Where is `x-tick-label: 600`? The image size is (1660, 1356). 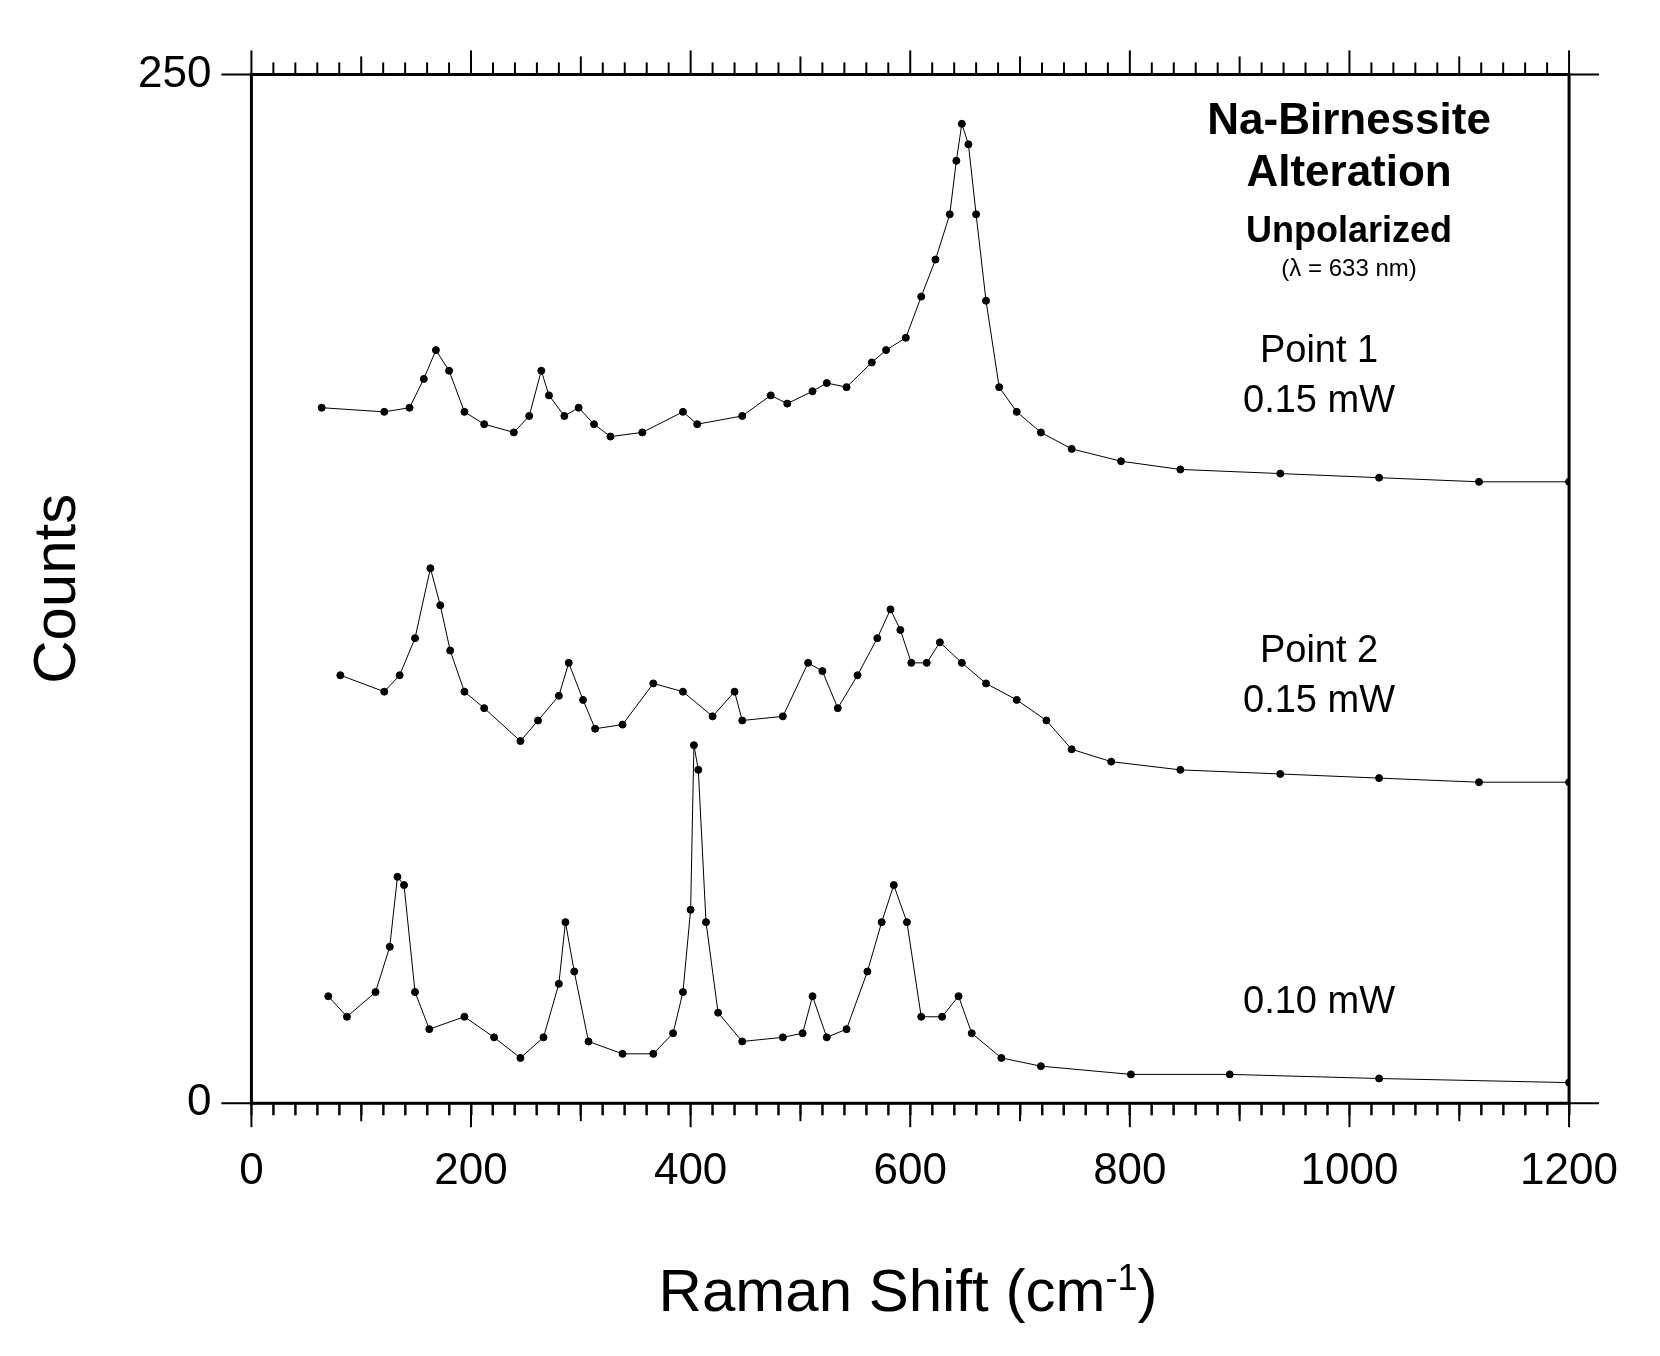
x-tick-label: 600 is located at coordinates (910, 1168).